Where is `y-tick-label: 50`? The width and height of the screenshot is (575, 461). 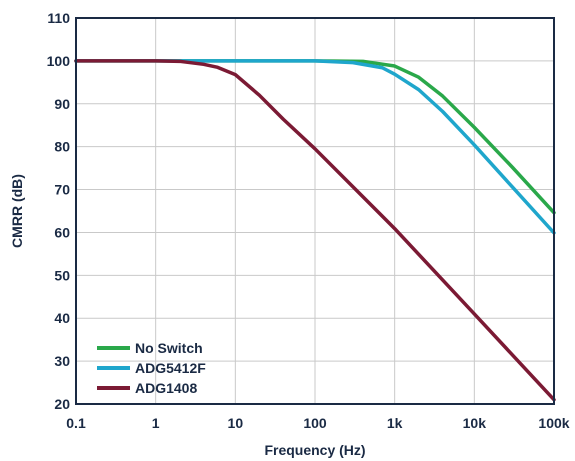 y-tick-label: 50 is located at coordinates (62, 275).